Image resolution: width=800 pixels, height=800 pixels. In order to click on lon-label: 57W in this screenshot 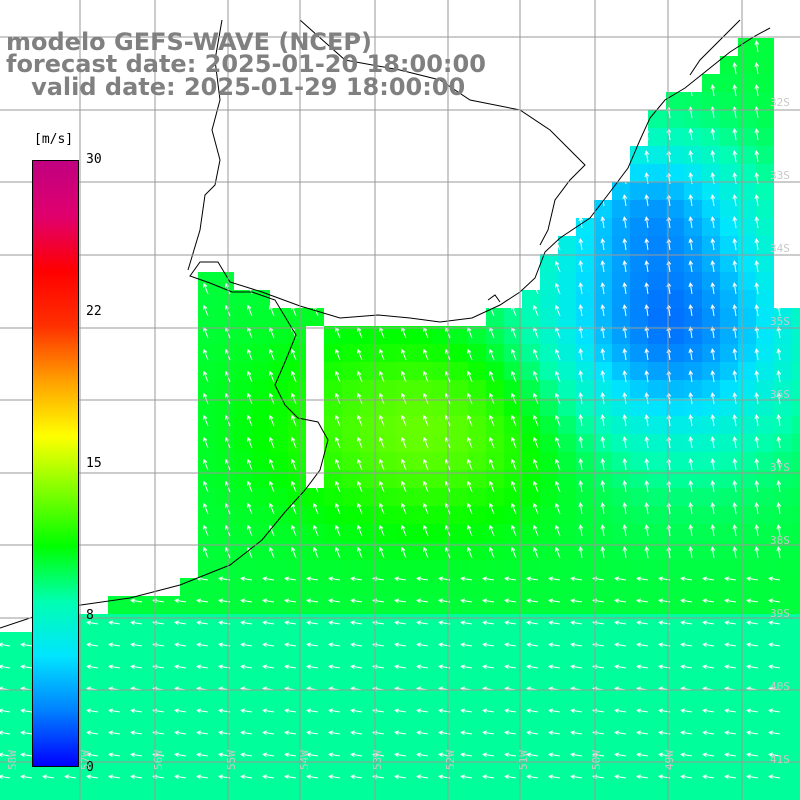, I will do `click(85, 760)`.